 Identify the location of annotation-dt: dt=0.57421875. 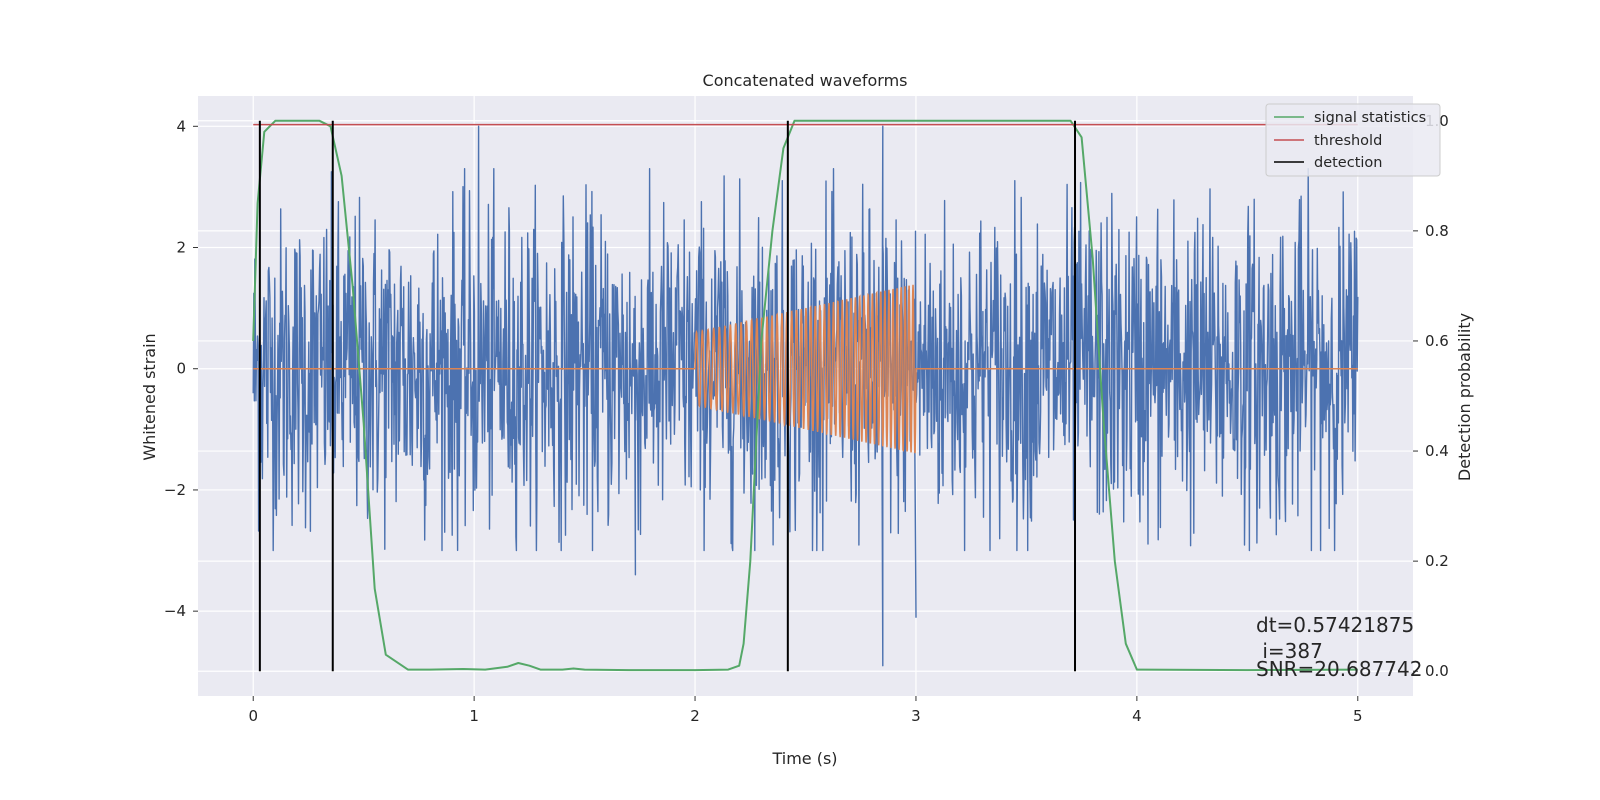
(1335, 625).